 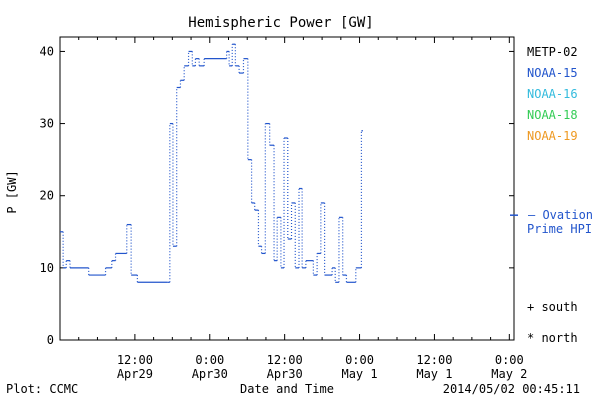 I want to click on y-axis-label: P [GW], so click(x=12, y=191).